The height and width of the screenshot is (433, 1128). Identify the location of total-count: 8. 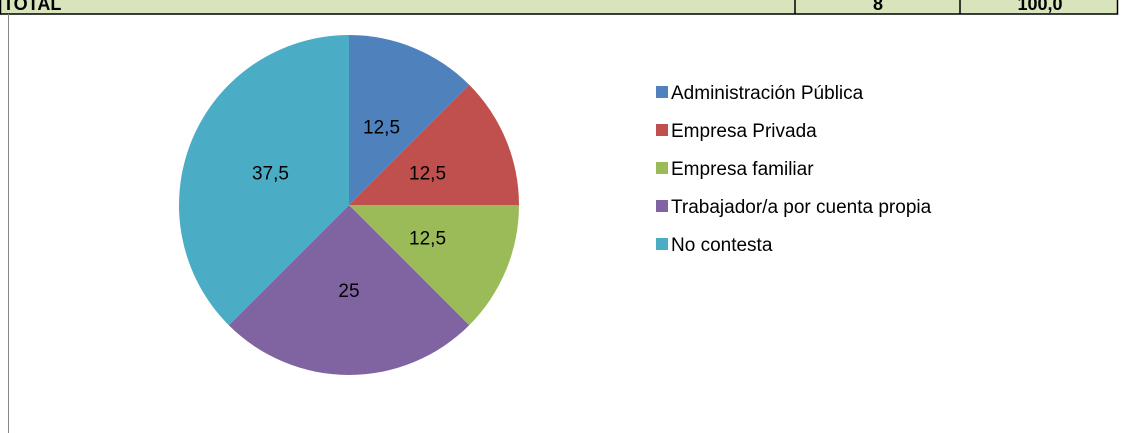
(878, 7).